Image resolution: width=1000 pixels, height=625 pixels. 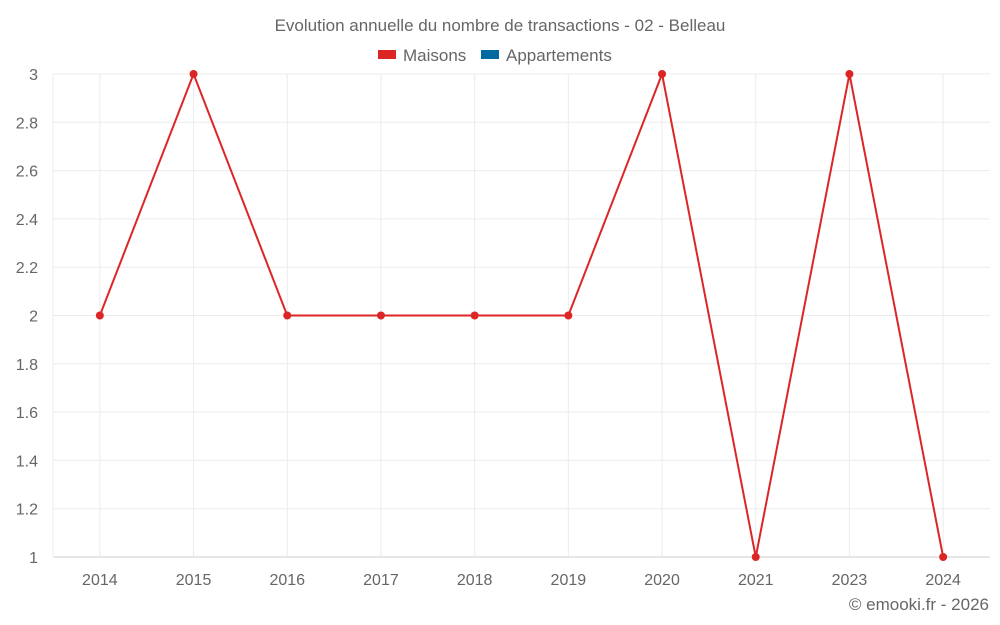 What do you see at coordinates (490, 54) in the screenshot?
I see `legend-swatch-appartements` at bounding box center [490, 54].